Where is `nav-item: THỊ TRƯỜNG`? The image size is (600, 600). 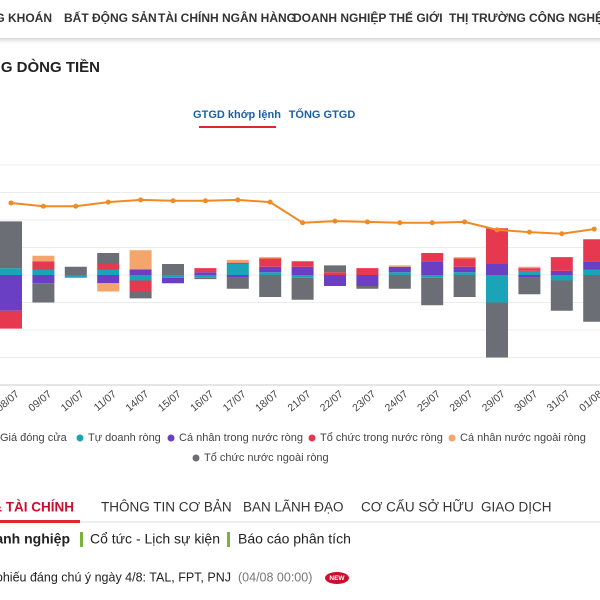
nav-item: THỊ TRƯỜNG is located at coordinates (487, 17).